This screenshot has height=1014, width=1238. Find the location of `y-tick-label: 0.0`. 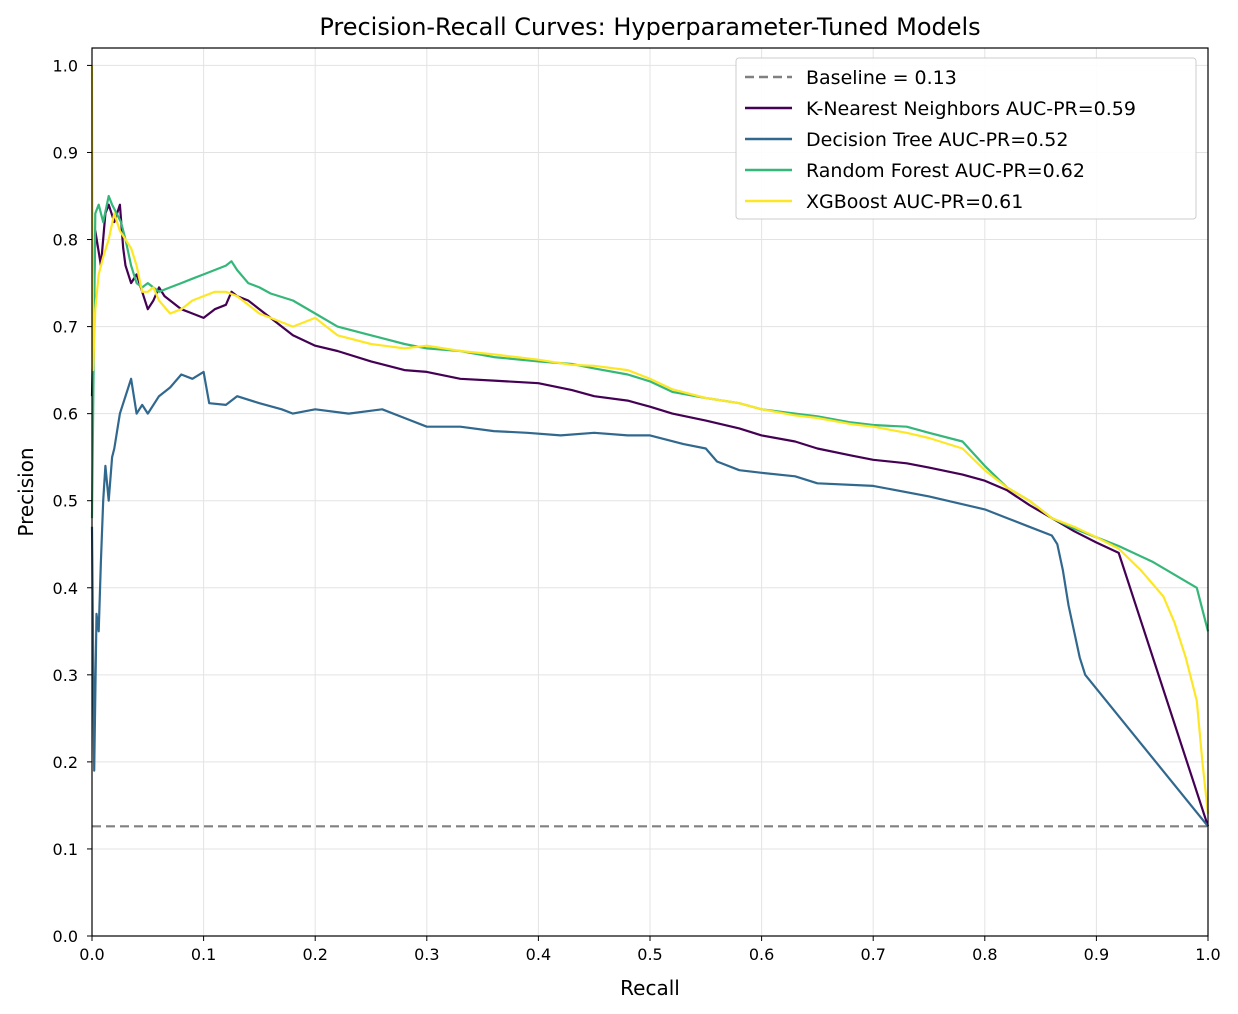

y-tick-label: 0.0 is located at coordinates (65, 936).